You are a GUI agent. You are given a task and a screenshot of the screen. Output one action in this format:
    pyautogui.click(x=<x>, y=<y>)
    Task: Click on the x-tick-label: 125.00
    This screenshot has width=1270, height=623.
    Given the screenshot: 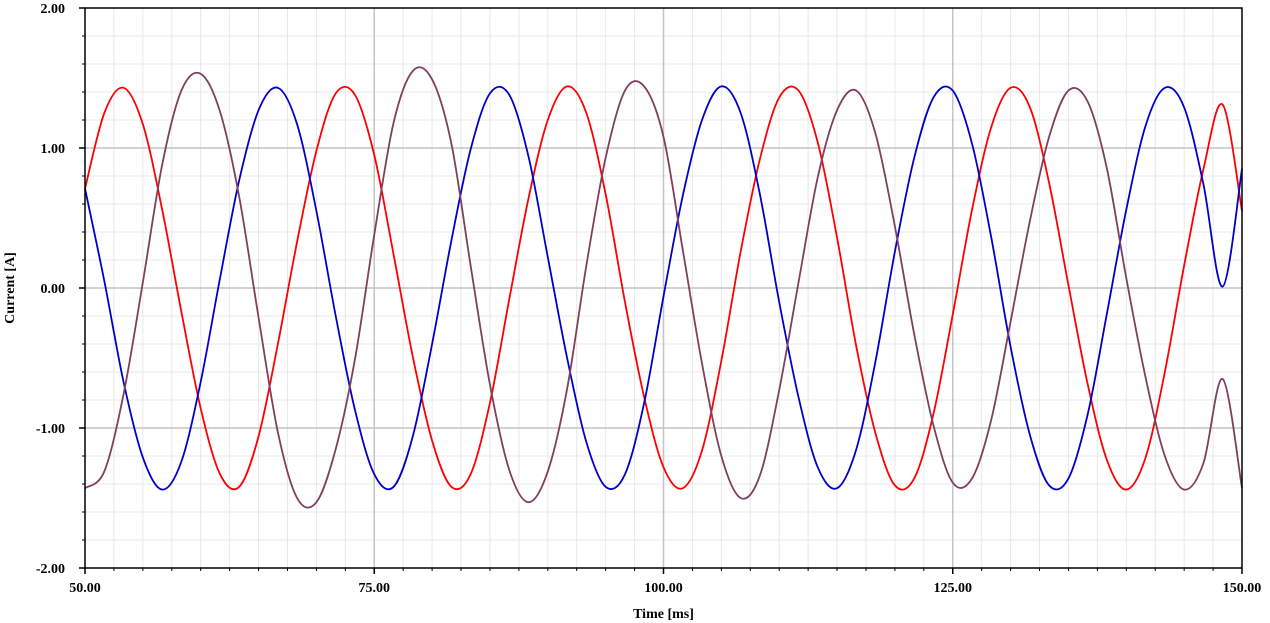 What is the action you would take?
    pyautogui.click(x=953, y=588)
    